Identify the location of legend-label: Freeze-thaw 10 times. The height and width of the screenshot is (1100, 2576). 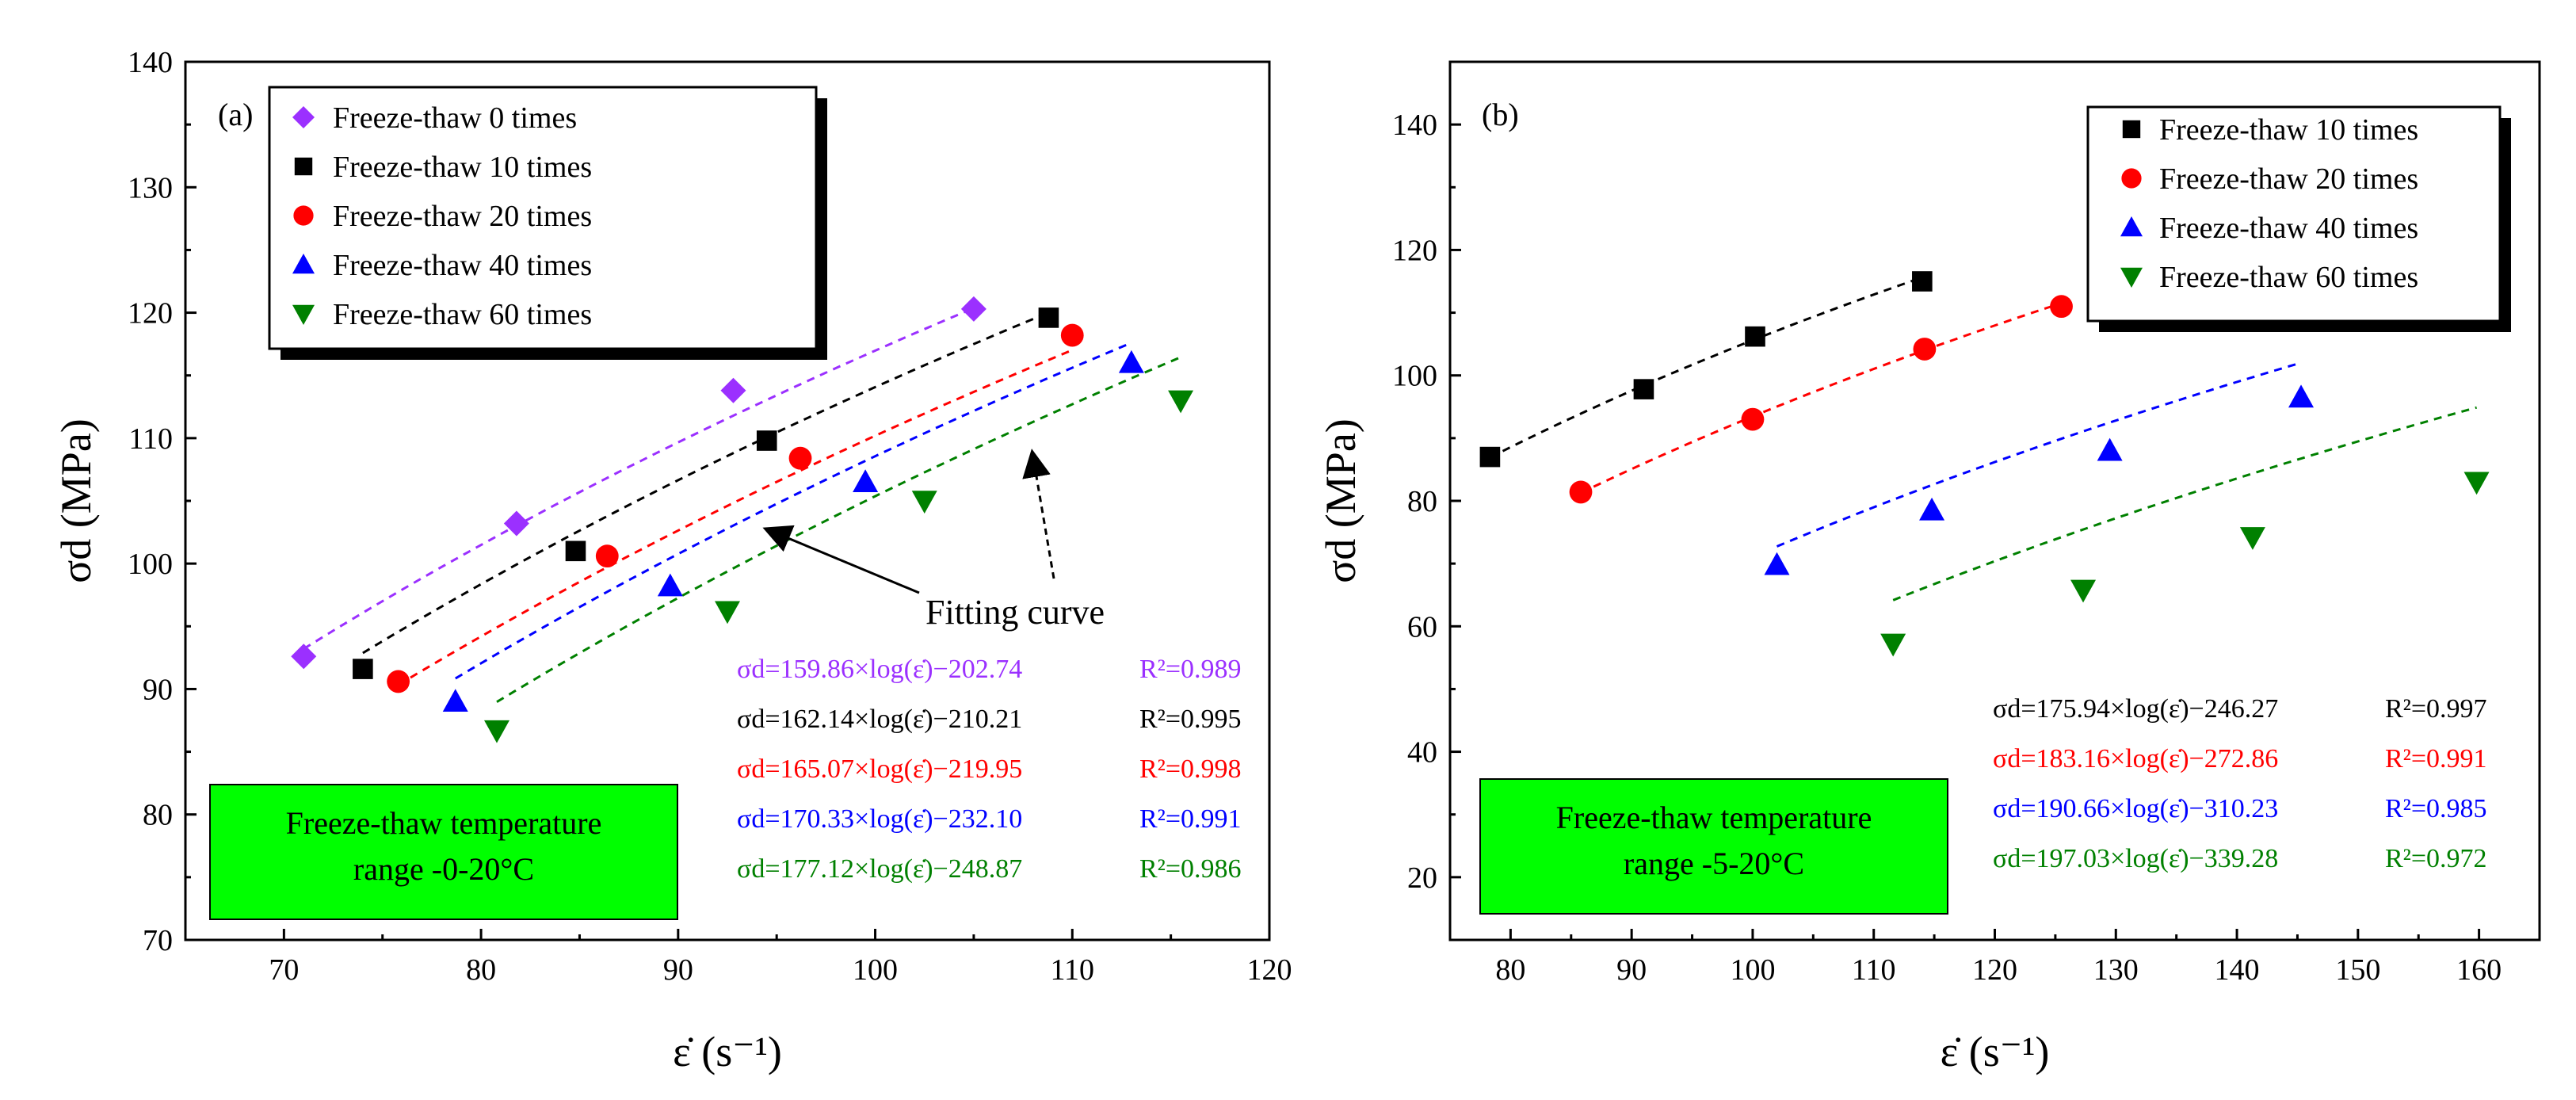
(462, 167).